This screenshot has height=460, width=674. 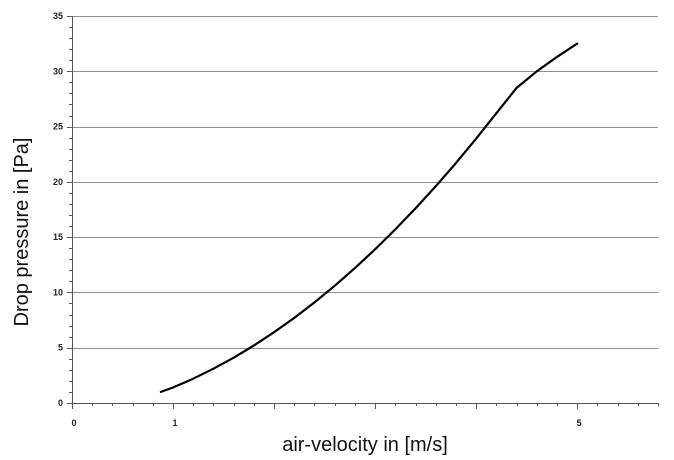 What do you see at coordinates (175, 423) in the screenshot?
I see `x-tick-label: 1` at bounding box center [175, 423].